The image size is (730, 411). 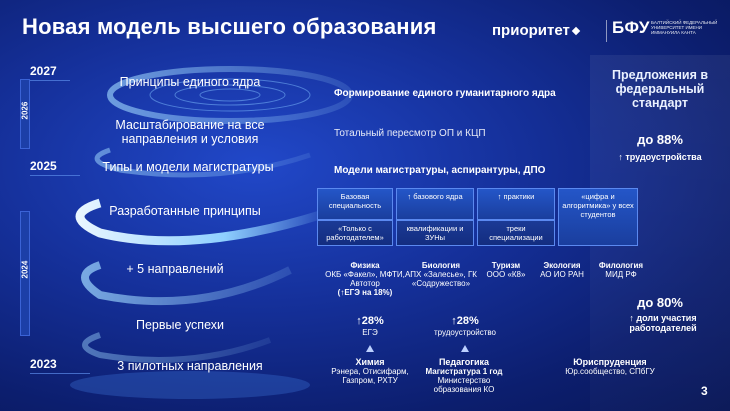 What do you see at coordinates (410, 133) in the screenshot?
I see `desc-scaling: Тотальный пересмотр ОП и КЦП` at bounding box center [410, 133].